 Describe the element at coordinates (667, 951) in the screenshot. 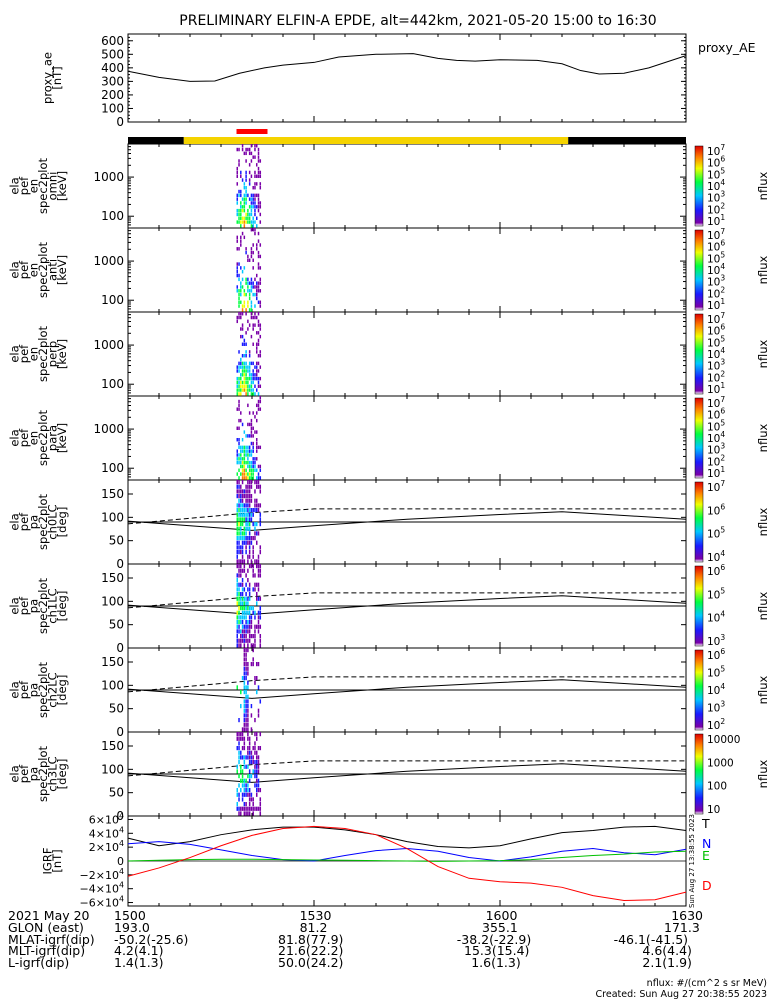

I see `footer-cell: 4.6(4.4)` at that location.